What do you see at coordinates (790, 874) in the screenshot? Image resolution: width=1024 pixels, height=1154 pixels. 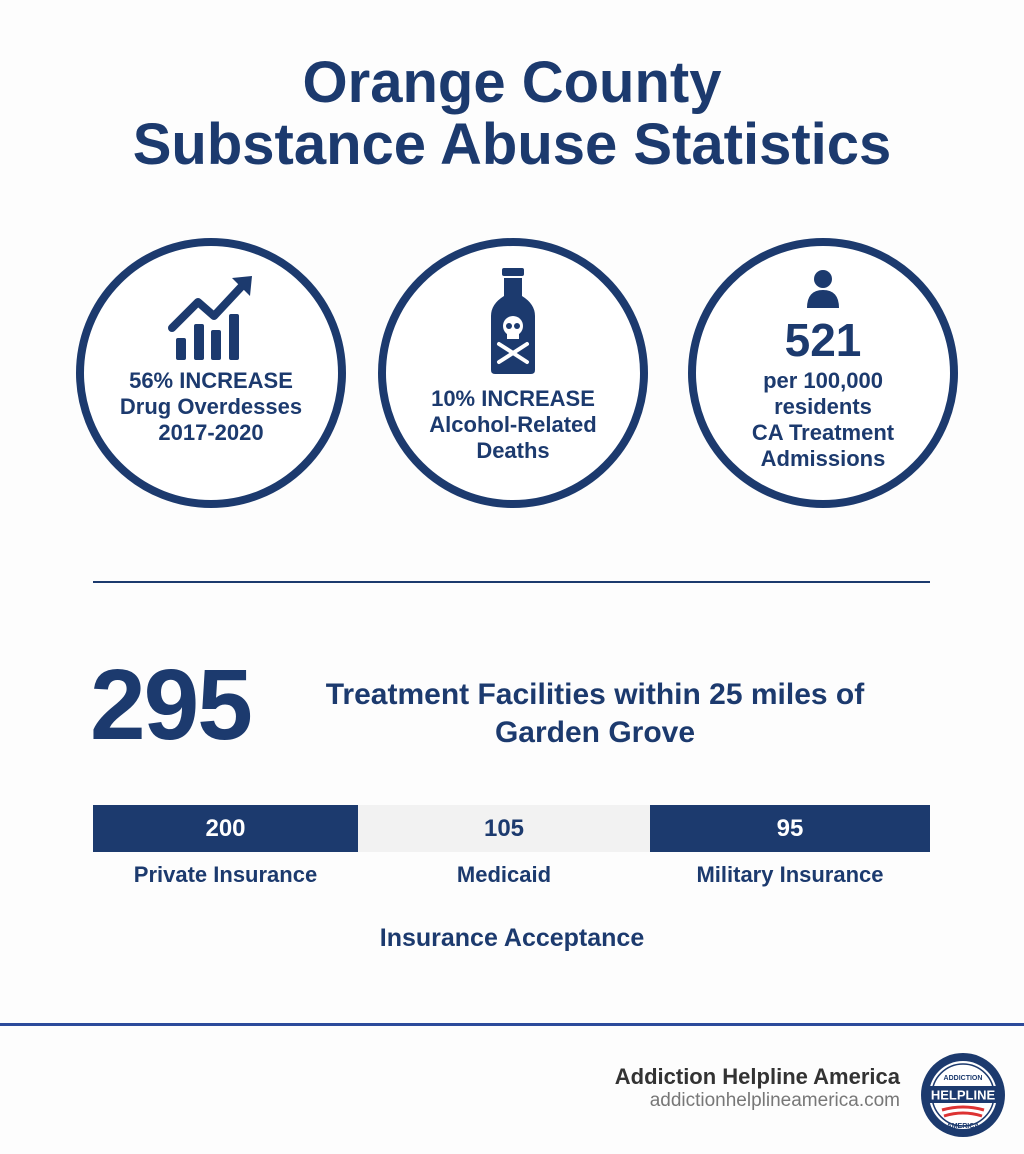 I see `label-military-insurance: Military Insurance` at bounding box center [790, 874].